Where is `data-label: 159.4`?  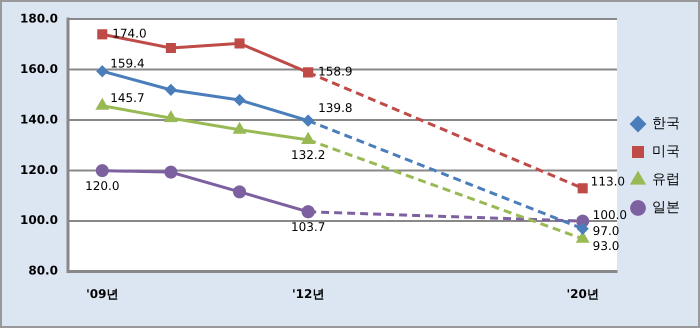
data-label: 159.4 is located at coordinates (127, 63).